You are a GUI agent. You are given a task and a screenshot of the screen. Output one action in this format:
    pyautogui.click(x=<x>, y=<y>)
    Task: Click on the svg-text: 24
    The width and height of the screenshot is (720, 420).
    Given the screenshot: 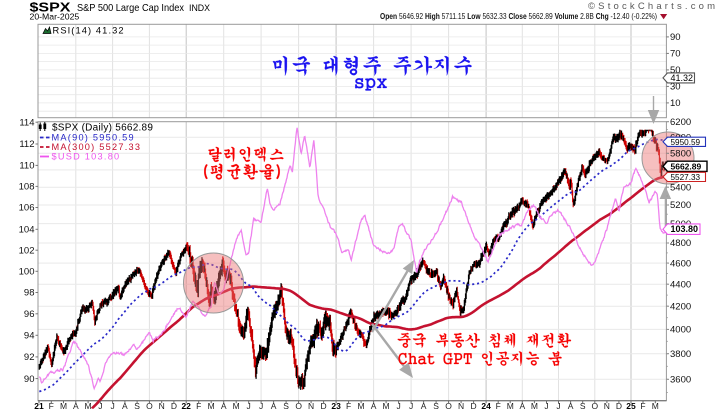 What is the action you would take?
    pyautogui.click(x=486, y=406)
    